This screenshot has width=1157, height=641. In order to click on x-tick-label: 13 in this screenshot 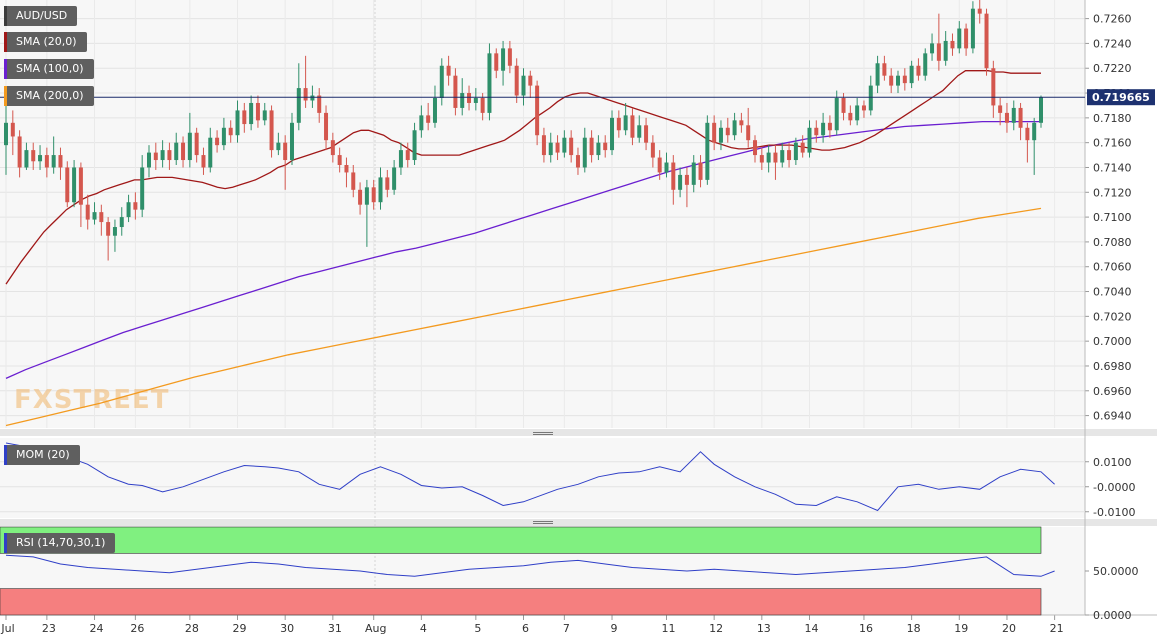, I will do `click(764, 628)`.